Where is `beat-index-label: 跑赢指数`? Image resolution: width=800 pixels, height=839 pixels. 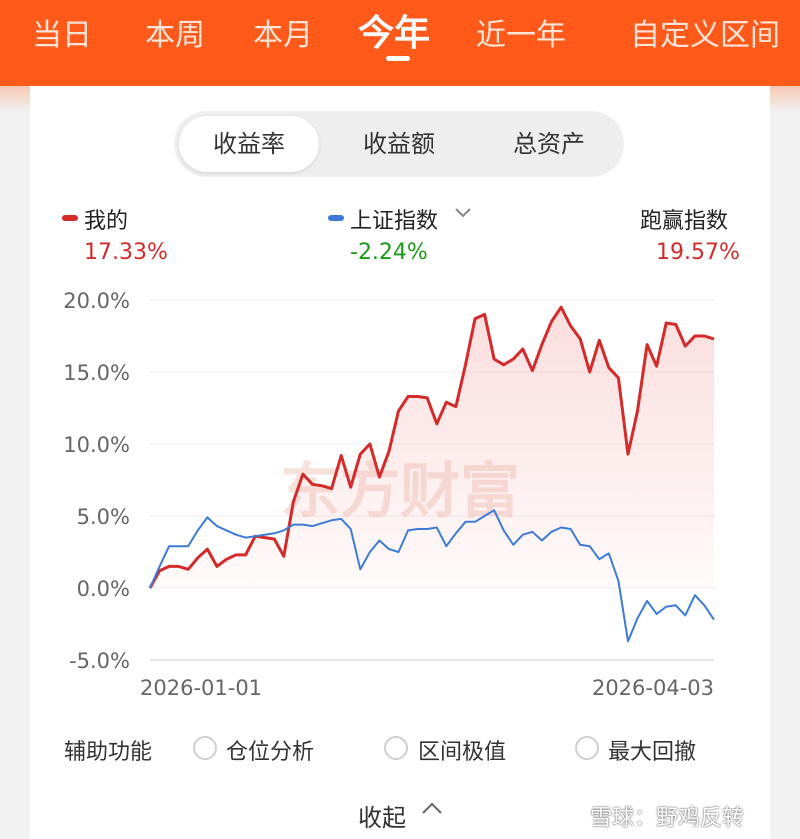 beat-index-label: 跑赢指数 is located at coordinates (684, 221).